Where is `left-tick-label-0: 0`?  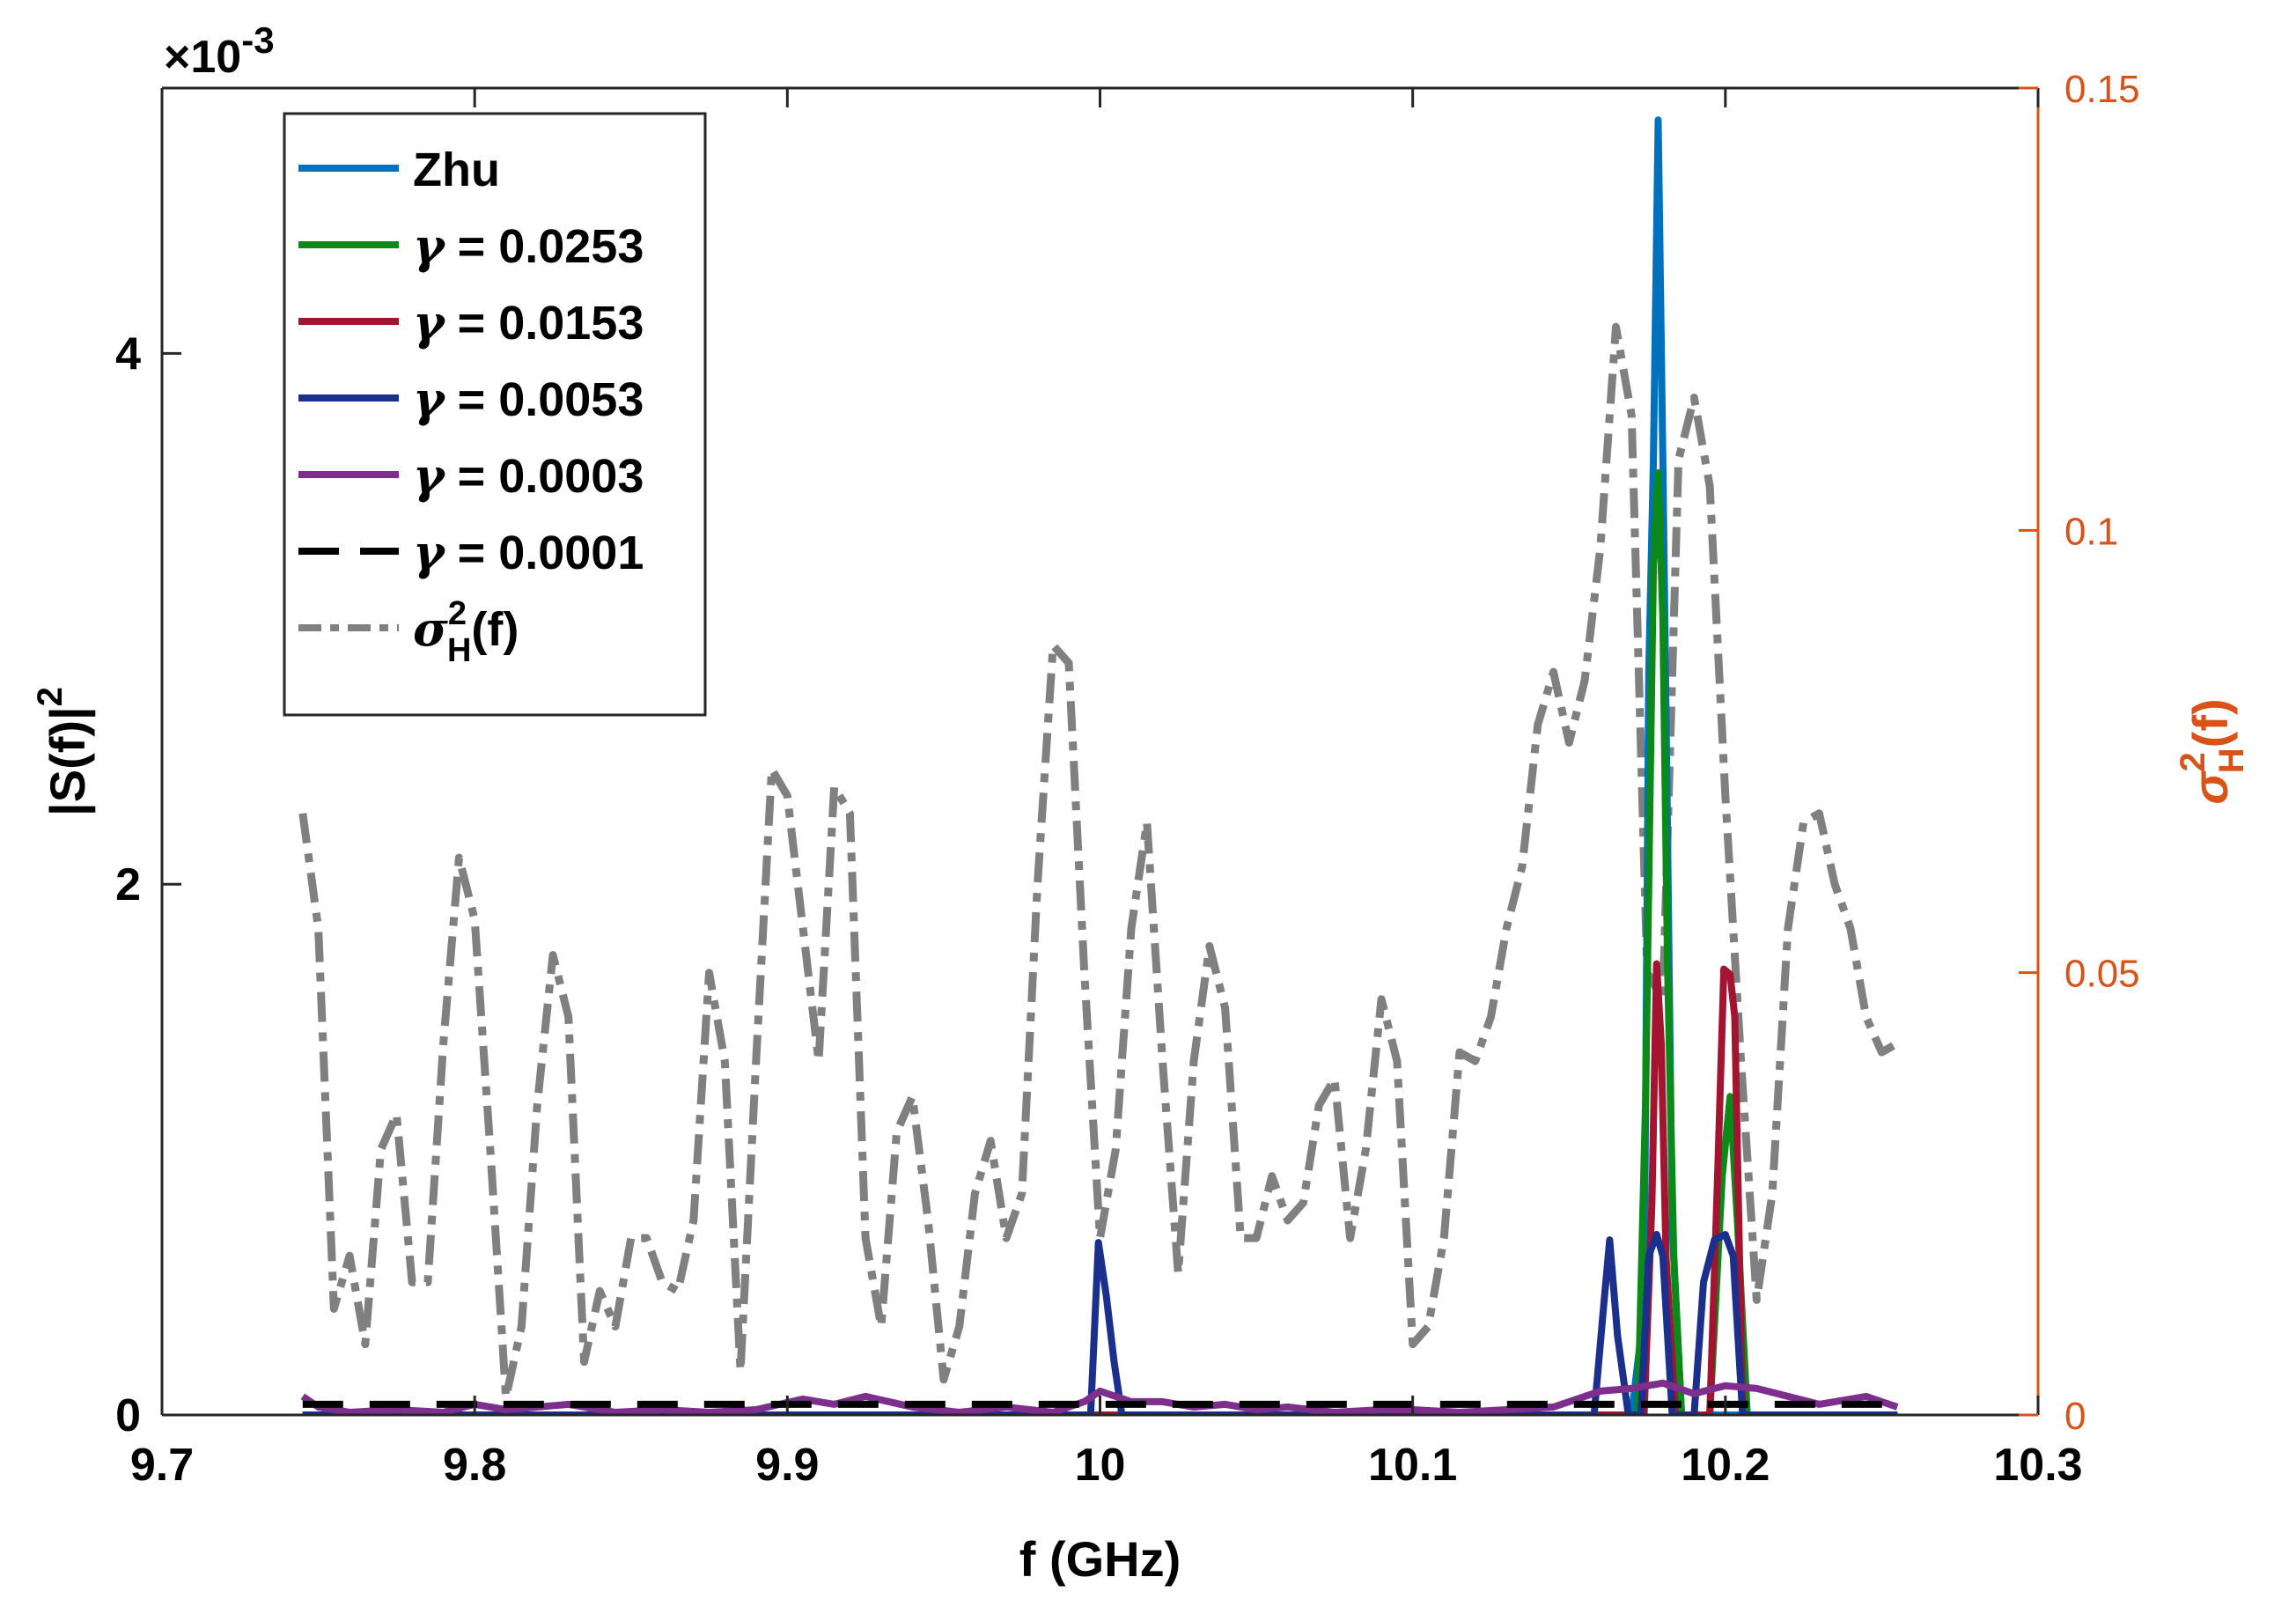
left-tick-label-0: 0 is located at coordinates (128, 1415).